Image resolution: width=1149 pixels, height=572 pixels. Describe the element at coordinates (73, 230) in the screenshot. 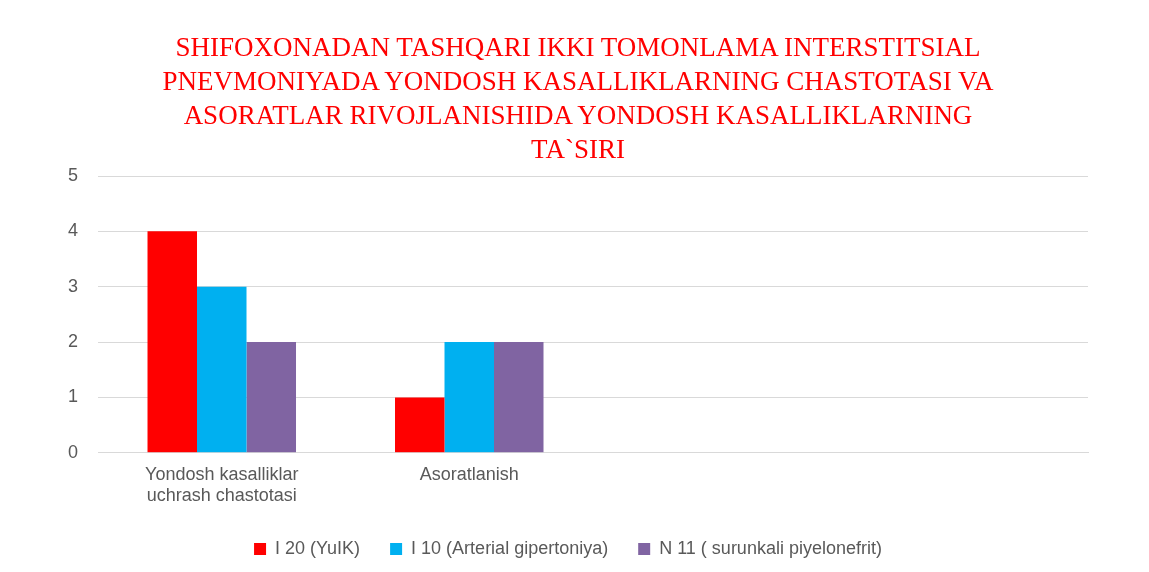

I see `y-tick-label: 4` at that location.